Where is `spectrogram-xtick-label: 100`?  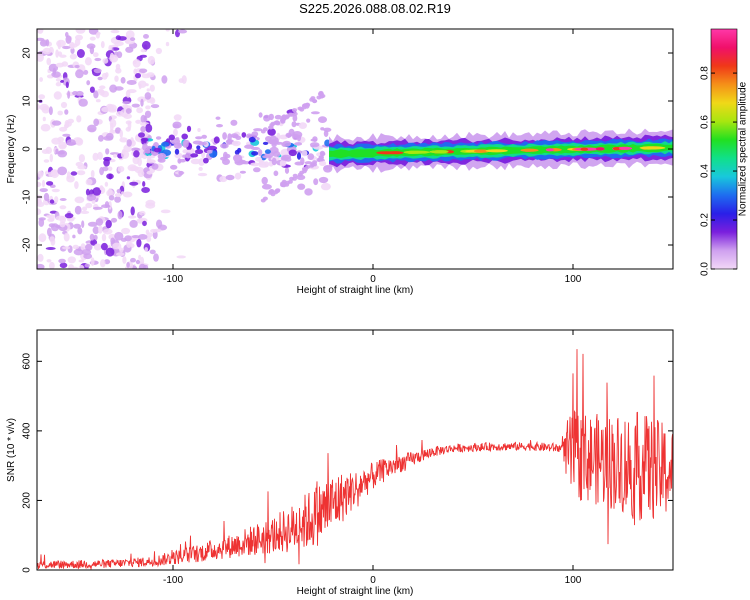
spectrogram-xtick-label: 100 is located at coordinates (573, 279).